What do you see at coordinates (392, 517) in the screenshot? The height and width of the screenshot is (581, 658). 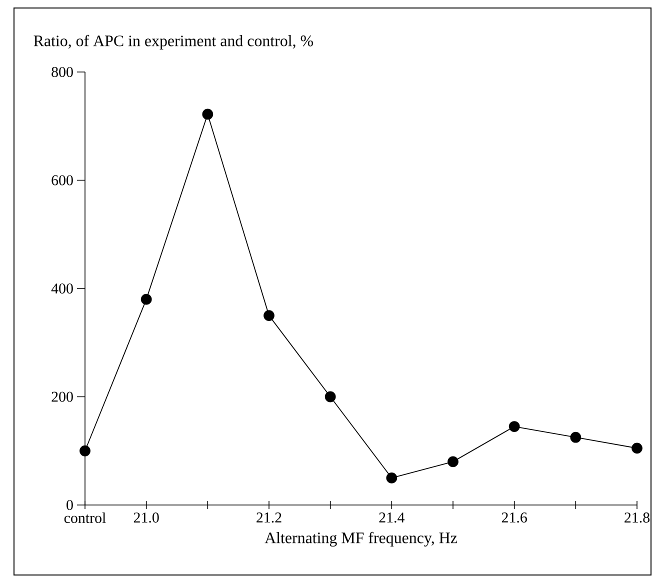 I see `x-tick-label: 21.4` at bounding box center [392, 517].